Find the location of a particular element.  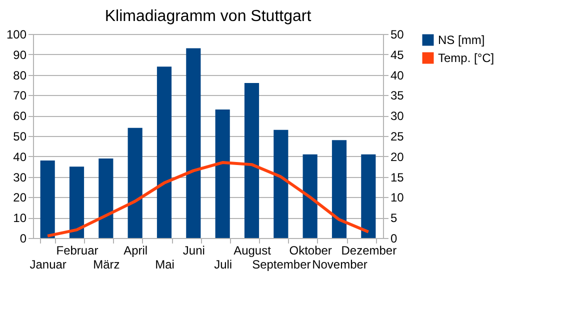

y2-tick-label: 0 is located at coordinates (394, 239).